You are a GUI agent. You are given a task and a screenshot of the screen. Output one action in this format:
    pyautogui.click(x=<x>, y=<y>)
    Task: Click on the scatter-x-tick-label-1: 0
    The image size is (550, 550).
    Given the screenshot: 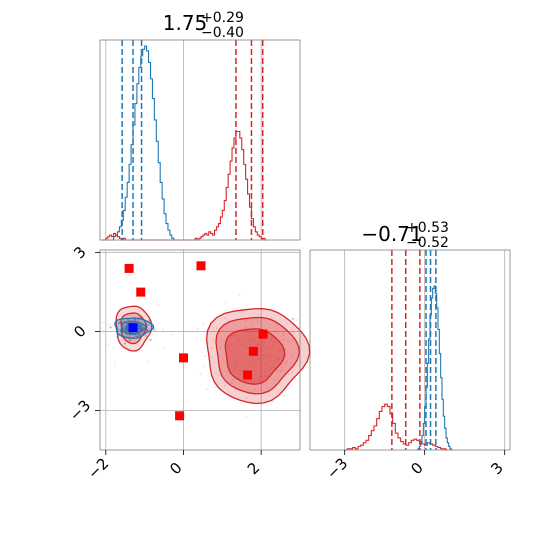 What is the action you would take?
    pyautogui.click(x=175, y=468)
    